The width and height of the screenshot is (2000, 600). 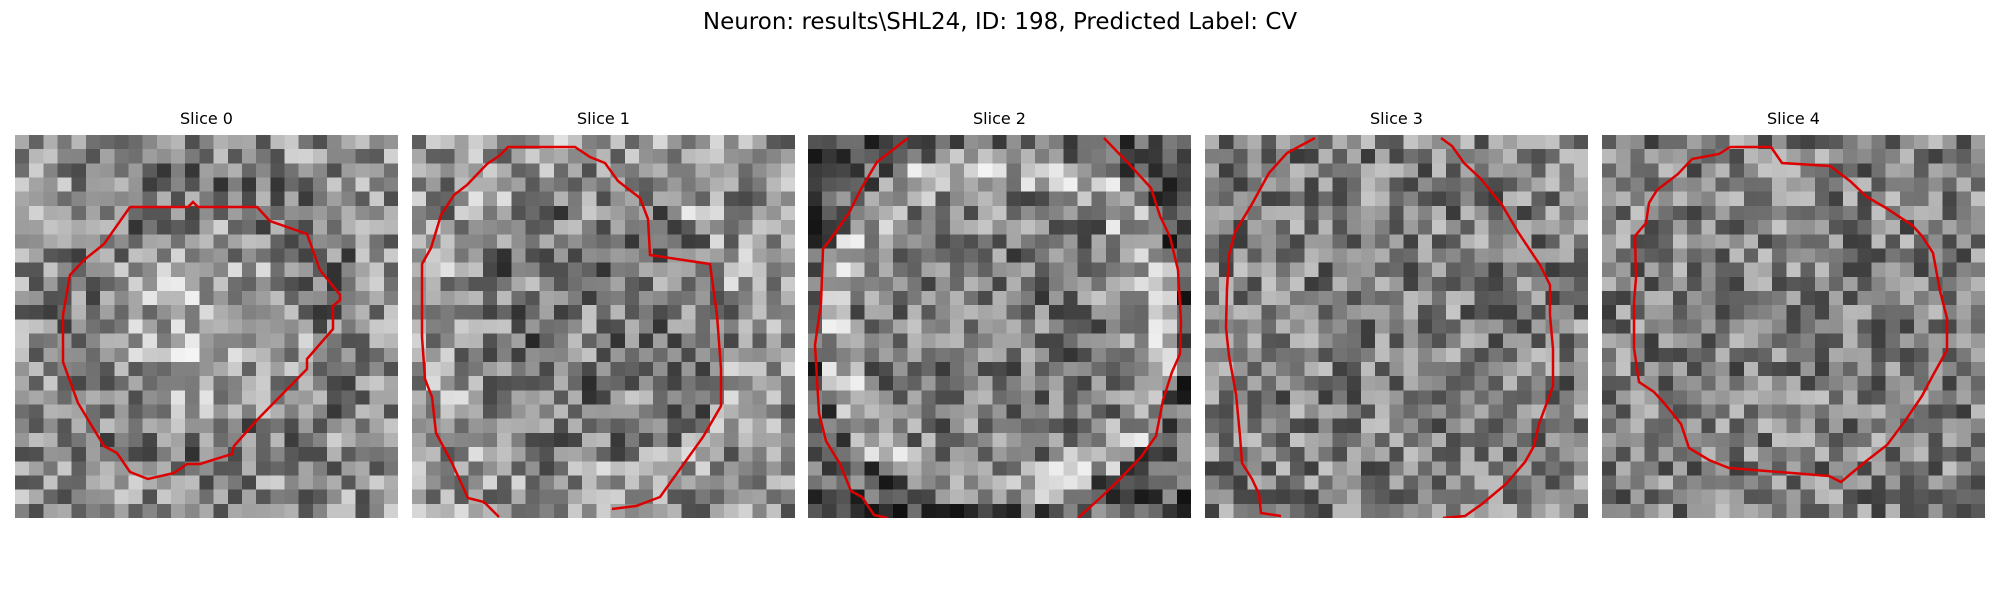 I want to click on slice-panel-0: Slice 0, so click(x=206, y=311).